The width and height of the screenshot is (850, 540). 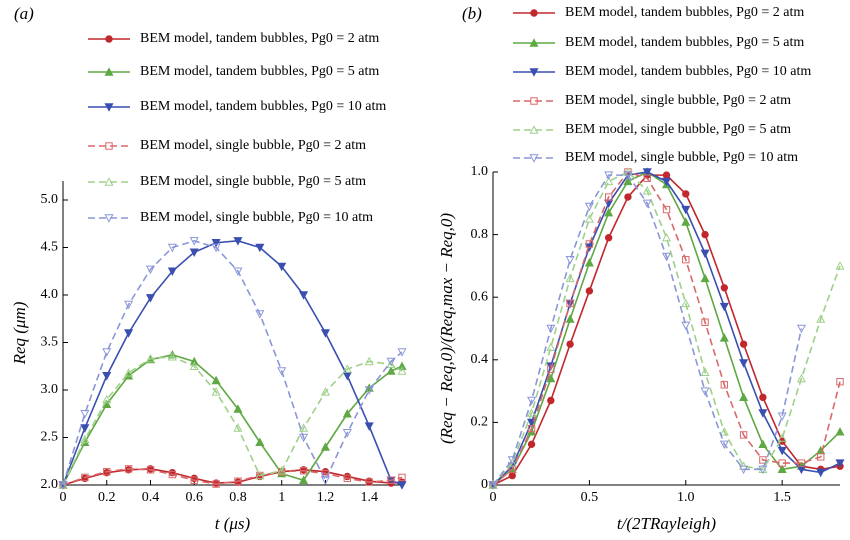 I want to click on y-tick-label: 2.5, so click(x=50, y=437).